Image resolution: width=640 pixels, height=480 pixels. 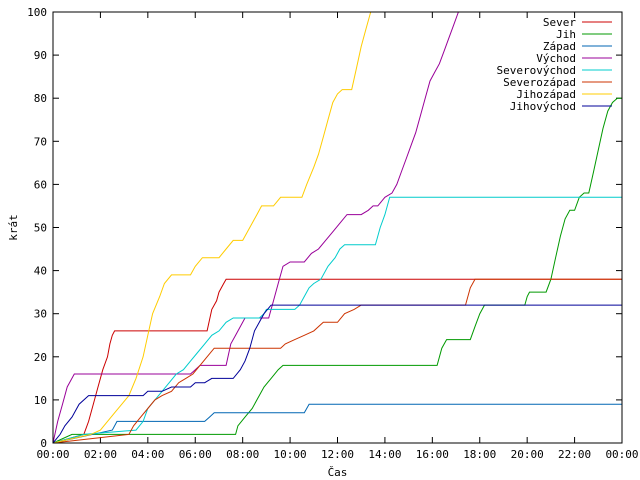 I want to click on x-tick-label: 22:00, so click(x=574, y=454).